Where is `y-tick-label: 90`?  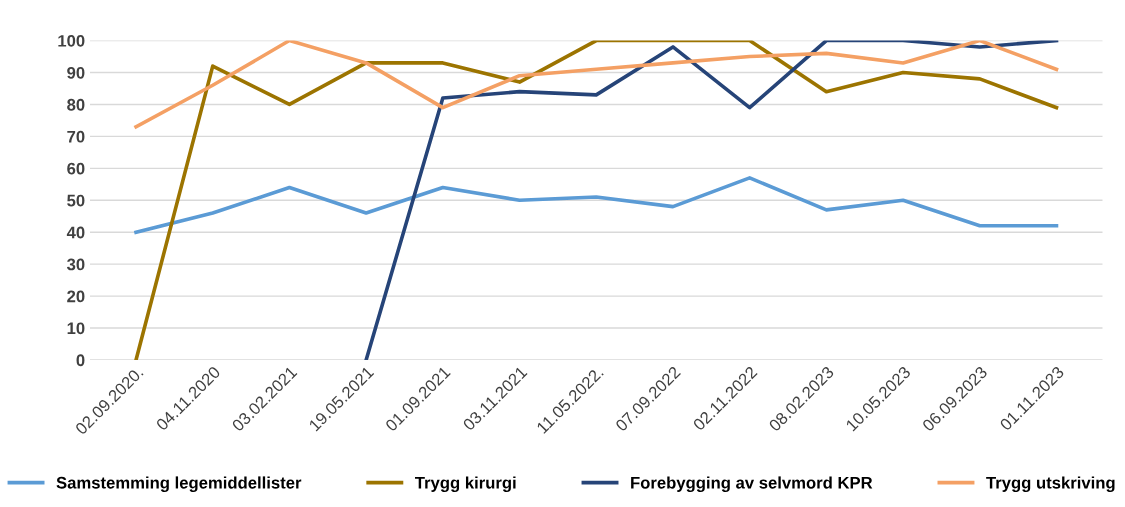 y-tick-label: 90 is located at coordinates (76, 72).